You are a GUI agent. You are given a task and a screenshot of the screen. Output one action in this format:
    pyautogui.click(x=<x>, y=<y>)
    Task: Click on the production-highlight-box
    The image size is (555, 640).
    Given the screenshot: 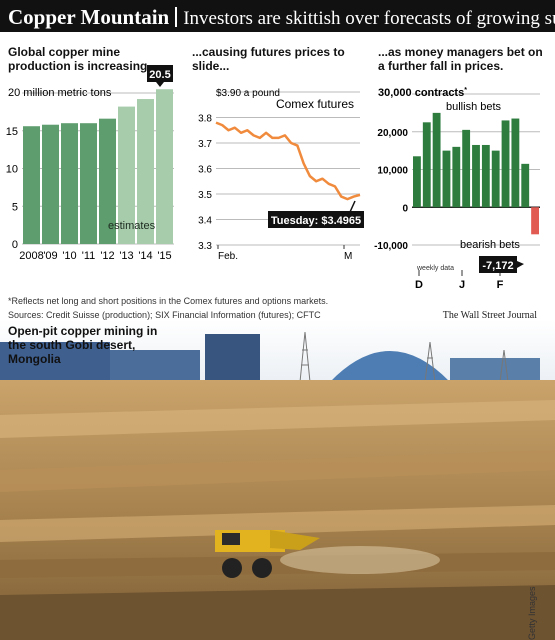 What is the action you would take?
    pyautogui.click(x=160, y=73)
    